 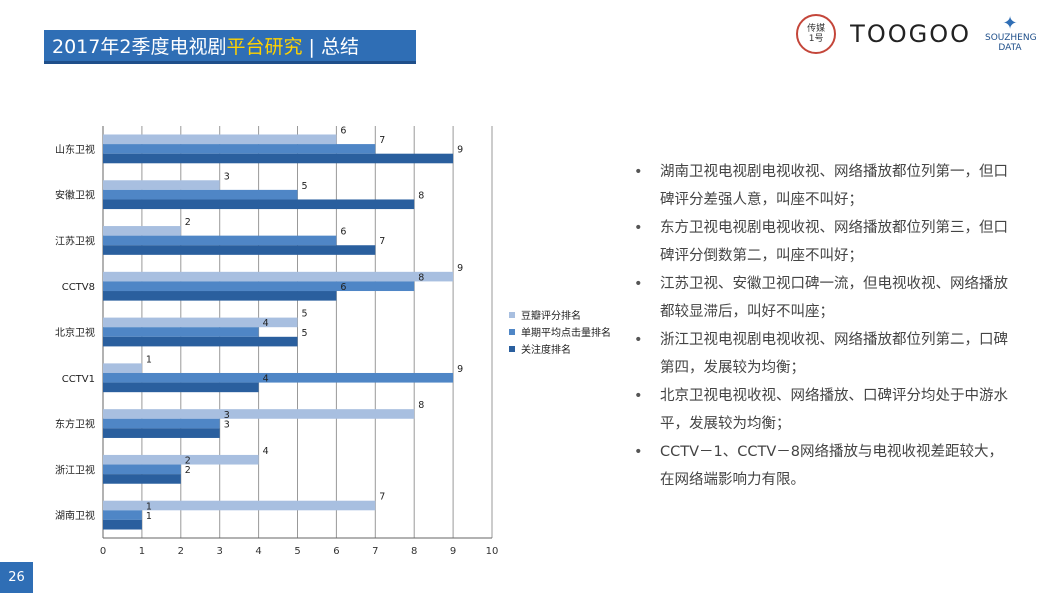 What do you see at coordinates (78, 287) in the screenshot?
I see `category-label: CCTV8` at bounding box center [78, 287].